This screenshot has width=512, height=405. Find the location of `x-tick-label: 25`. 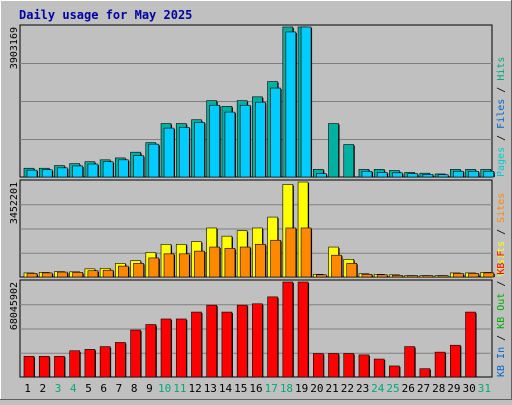

x-tick-label: 25 is located at coordinates (392, 388).